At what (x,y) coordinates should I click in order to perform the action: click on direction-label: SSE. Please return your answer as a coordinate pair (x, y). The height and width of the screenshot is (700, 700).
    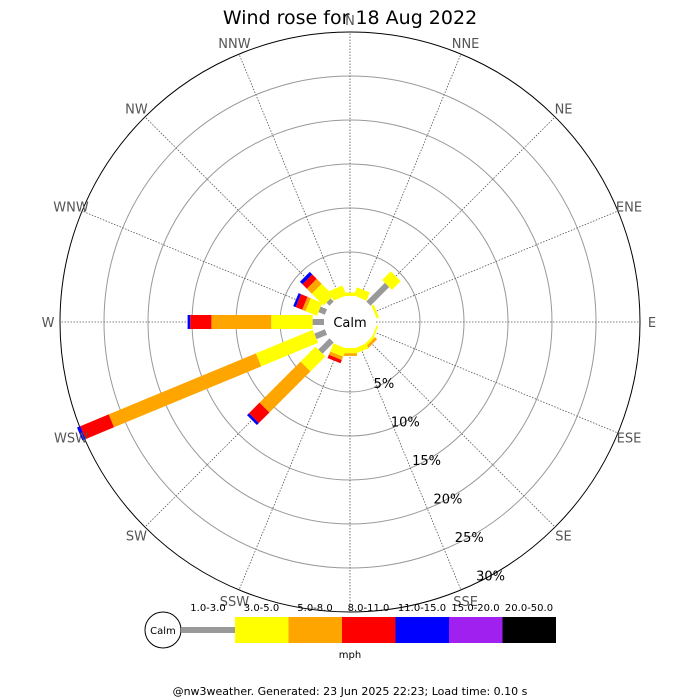
    Looking at the image, I should click on (465, 602).